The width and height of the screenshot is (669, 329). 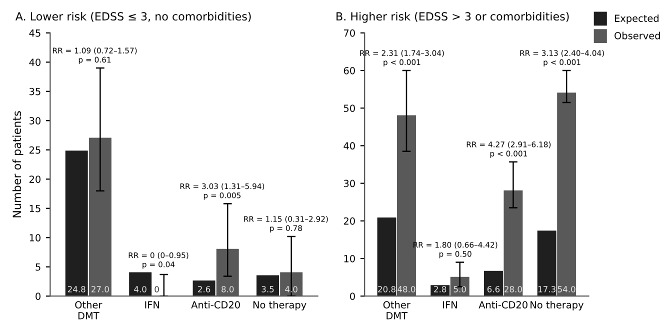 What do you see at coordinates (35, 92) in the screenshot?
I see `y-tick-label: 35` at bounding box center [35, 92].